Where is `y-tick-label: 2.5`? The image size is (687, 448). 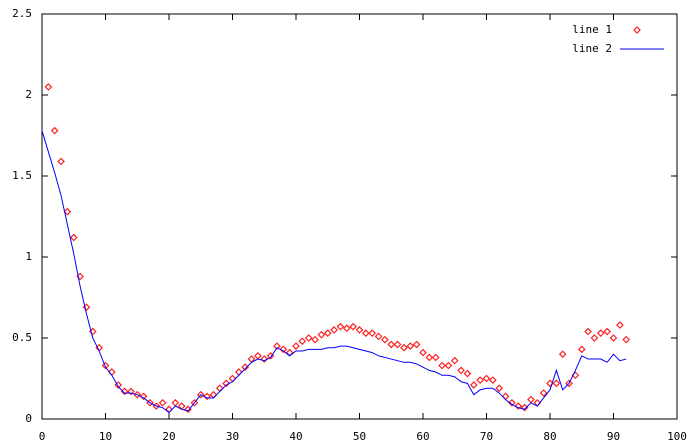 y-tick-label: 2.5 is located at coordinates (22, 13).